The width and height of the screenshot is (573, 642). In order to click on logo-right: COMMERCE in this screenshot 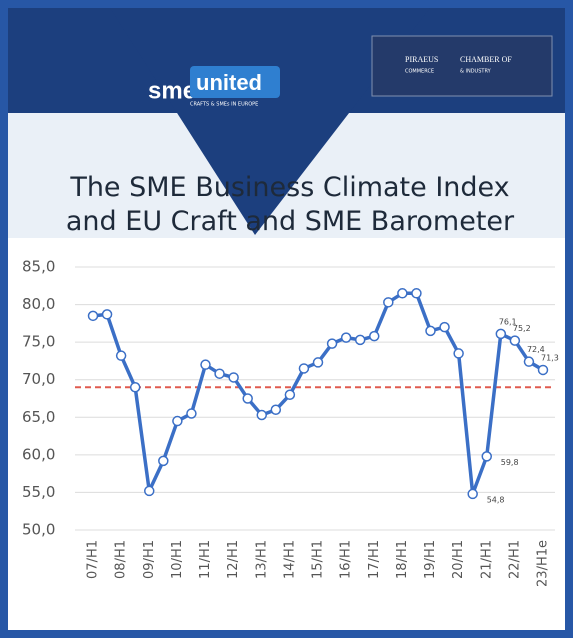, I will do `click(419, 72)`.